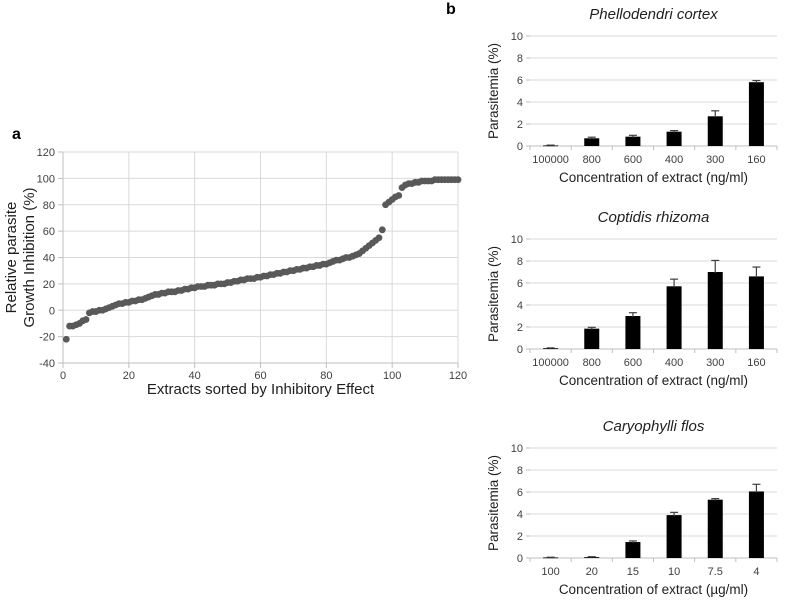  Describe the element at coordinates (46, 153) in the screenshot. I see `y-tick-label: 120` at that location.